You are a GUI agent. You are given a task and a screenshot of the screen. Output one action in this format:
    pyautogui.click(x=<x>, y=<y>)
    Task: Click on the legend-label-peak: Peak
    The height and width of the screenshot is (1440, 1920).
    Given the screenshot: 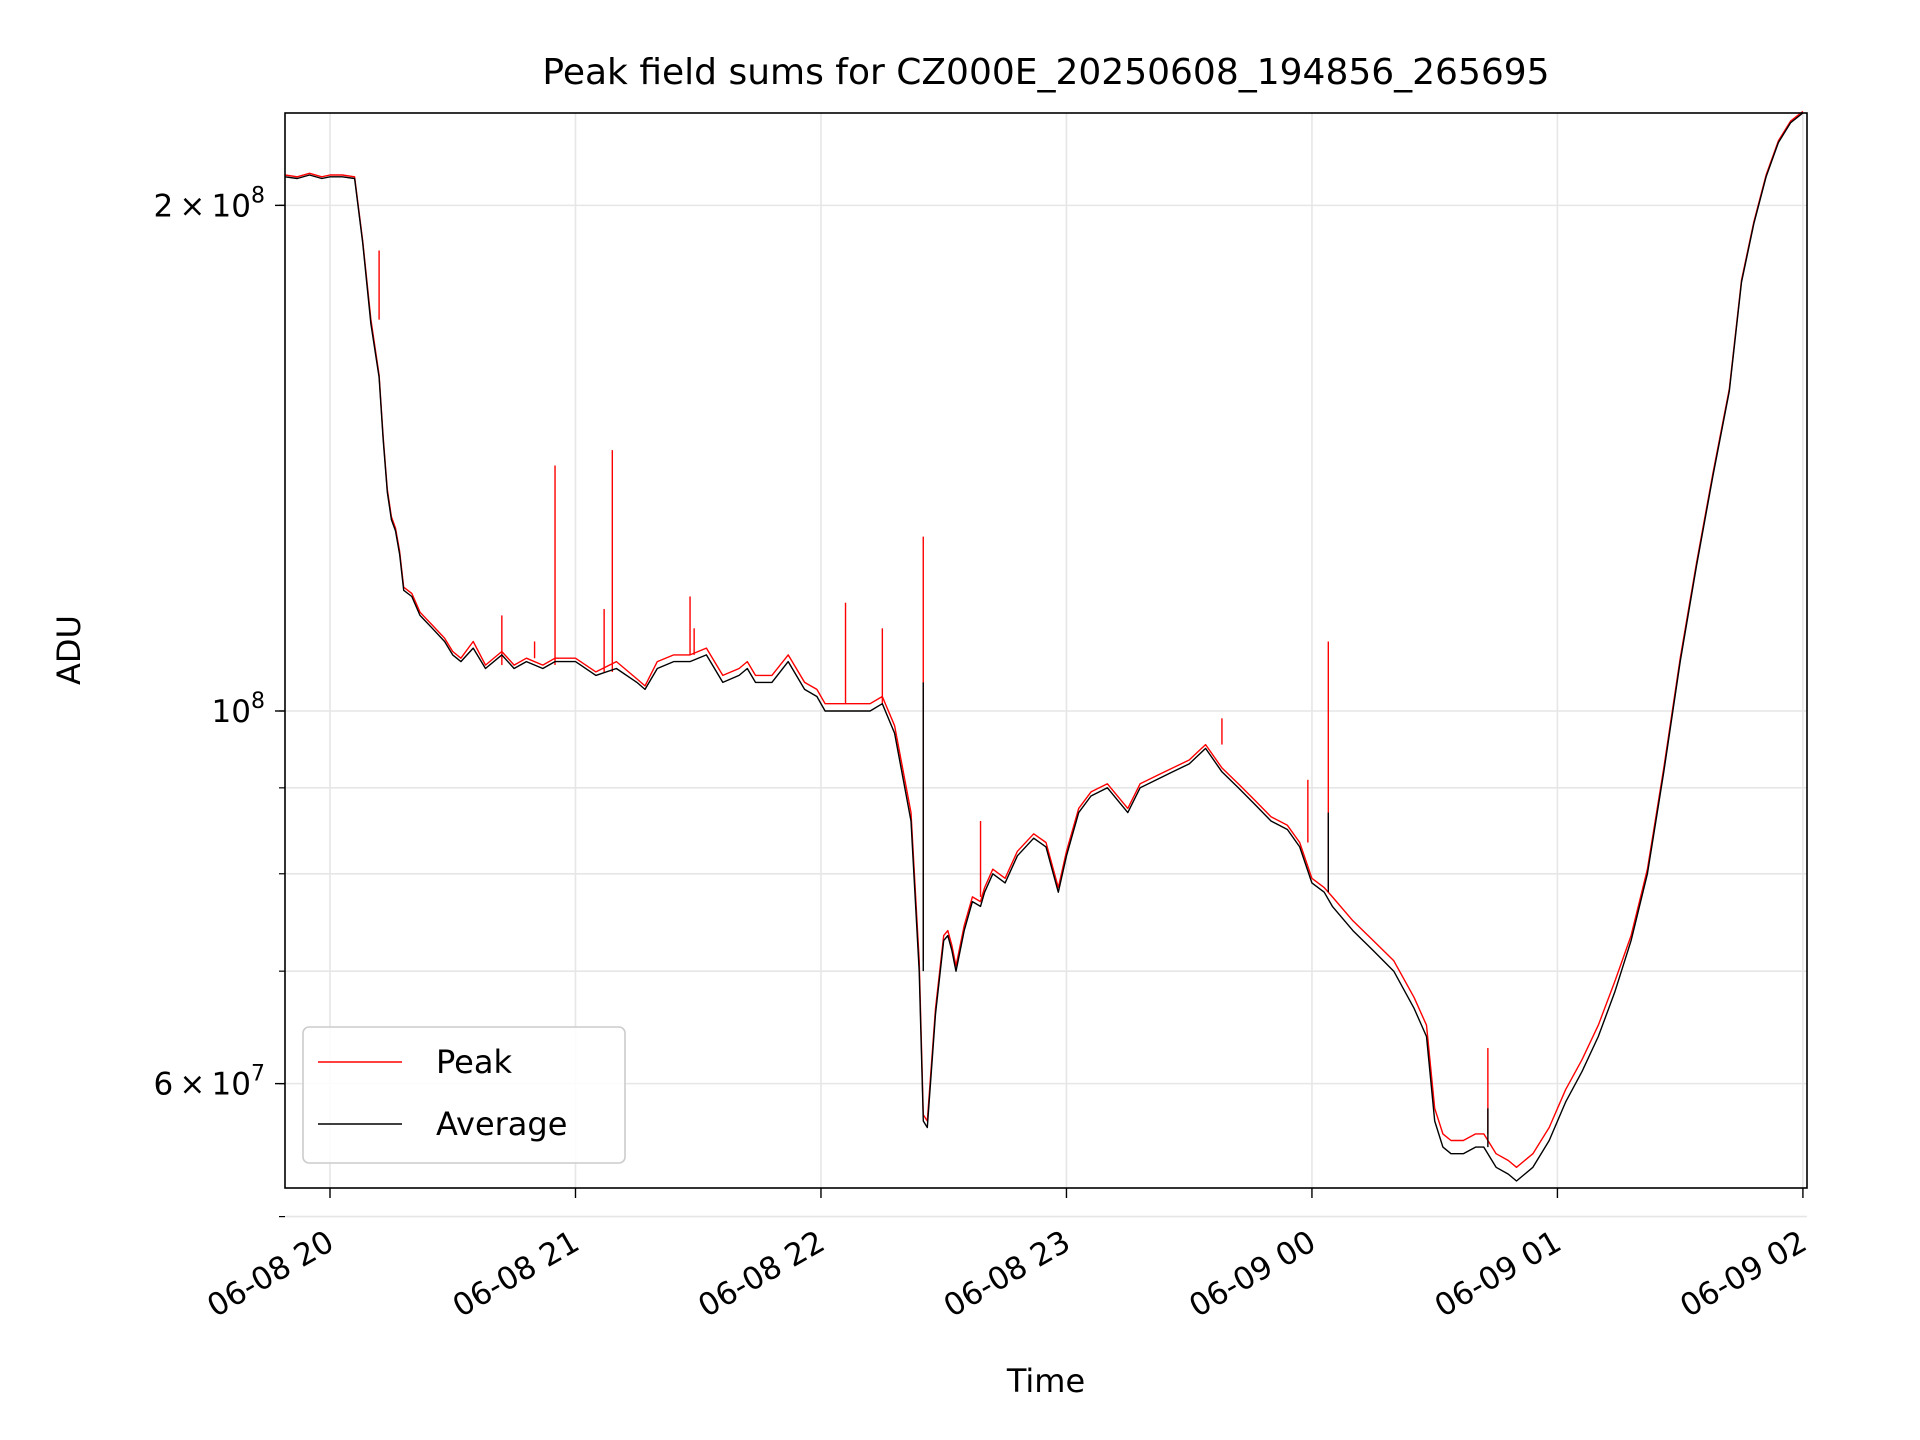 What is the action you would take?
    pyautogui.click(x=474, y=1062)
    